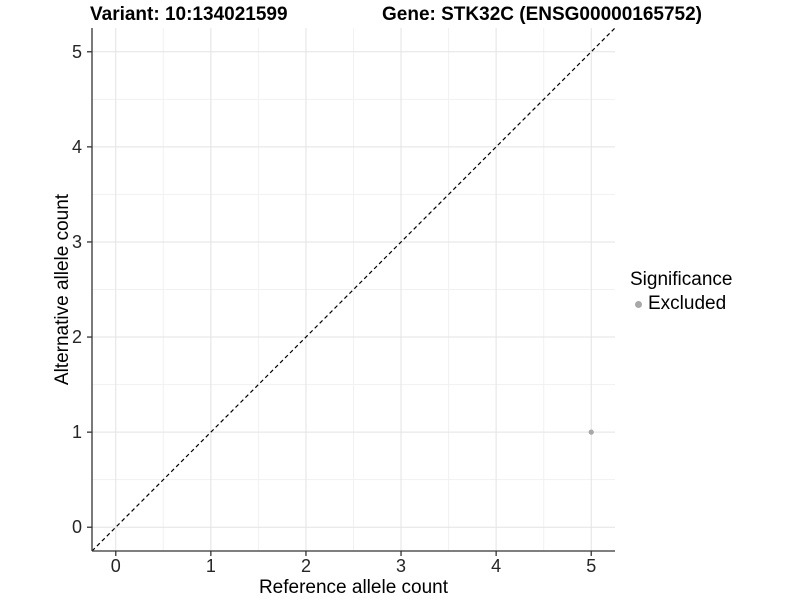 This screenshot has width=800, height=600. Describe the element at coordinates (591, 432) in the screenshot. I see `data-point` at that location.